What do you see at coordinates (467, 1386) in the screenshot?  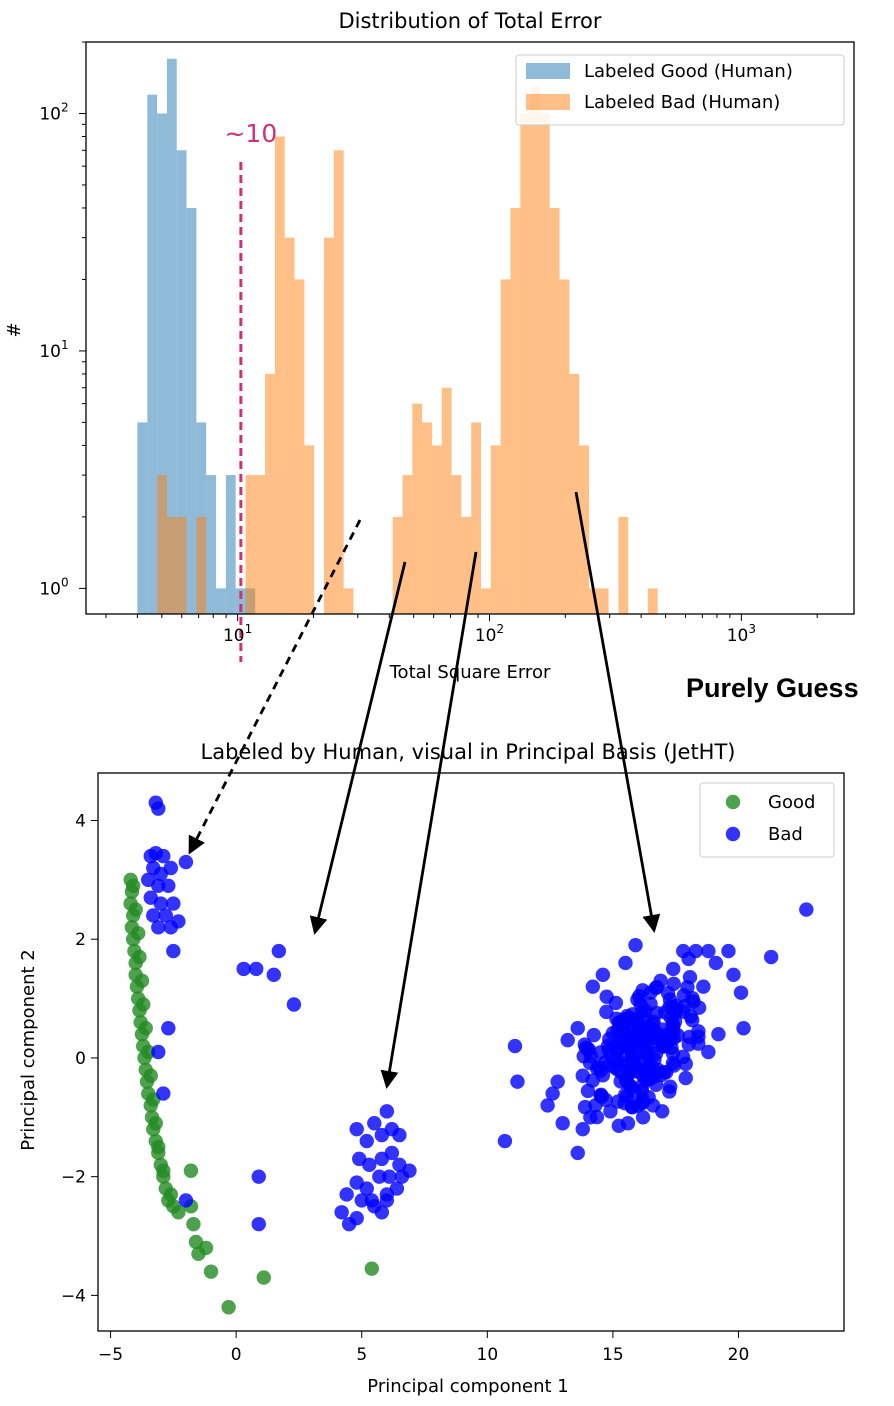 I see `scatter-x-label: Principal component 1` at bounding box center [467, 1386].